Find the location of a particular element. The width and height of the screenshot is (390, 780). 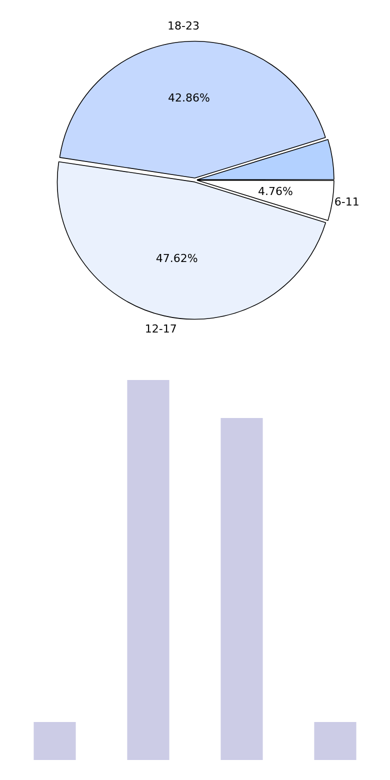

data-label: 47.62% is located at coordinates (177, 259).